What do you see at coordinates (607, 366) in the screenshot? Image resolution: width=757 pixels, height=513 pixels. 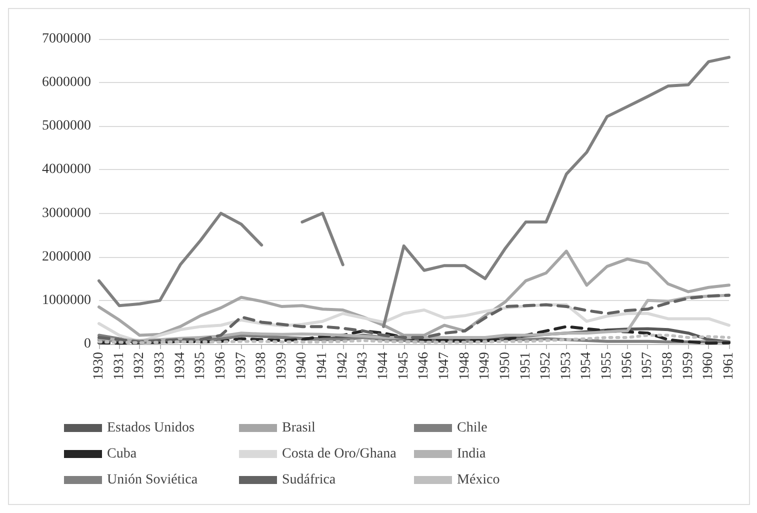 I see `x-tick-label: 1955` at bounding box center [607, 366].